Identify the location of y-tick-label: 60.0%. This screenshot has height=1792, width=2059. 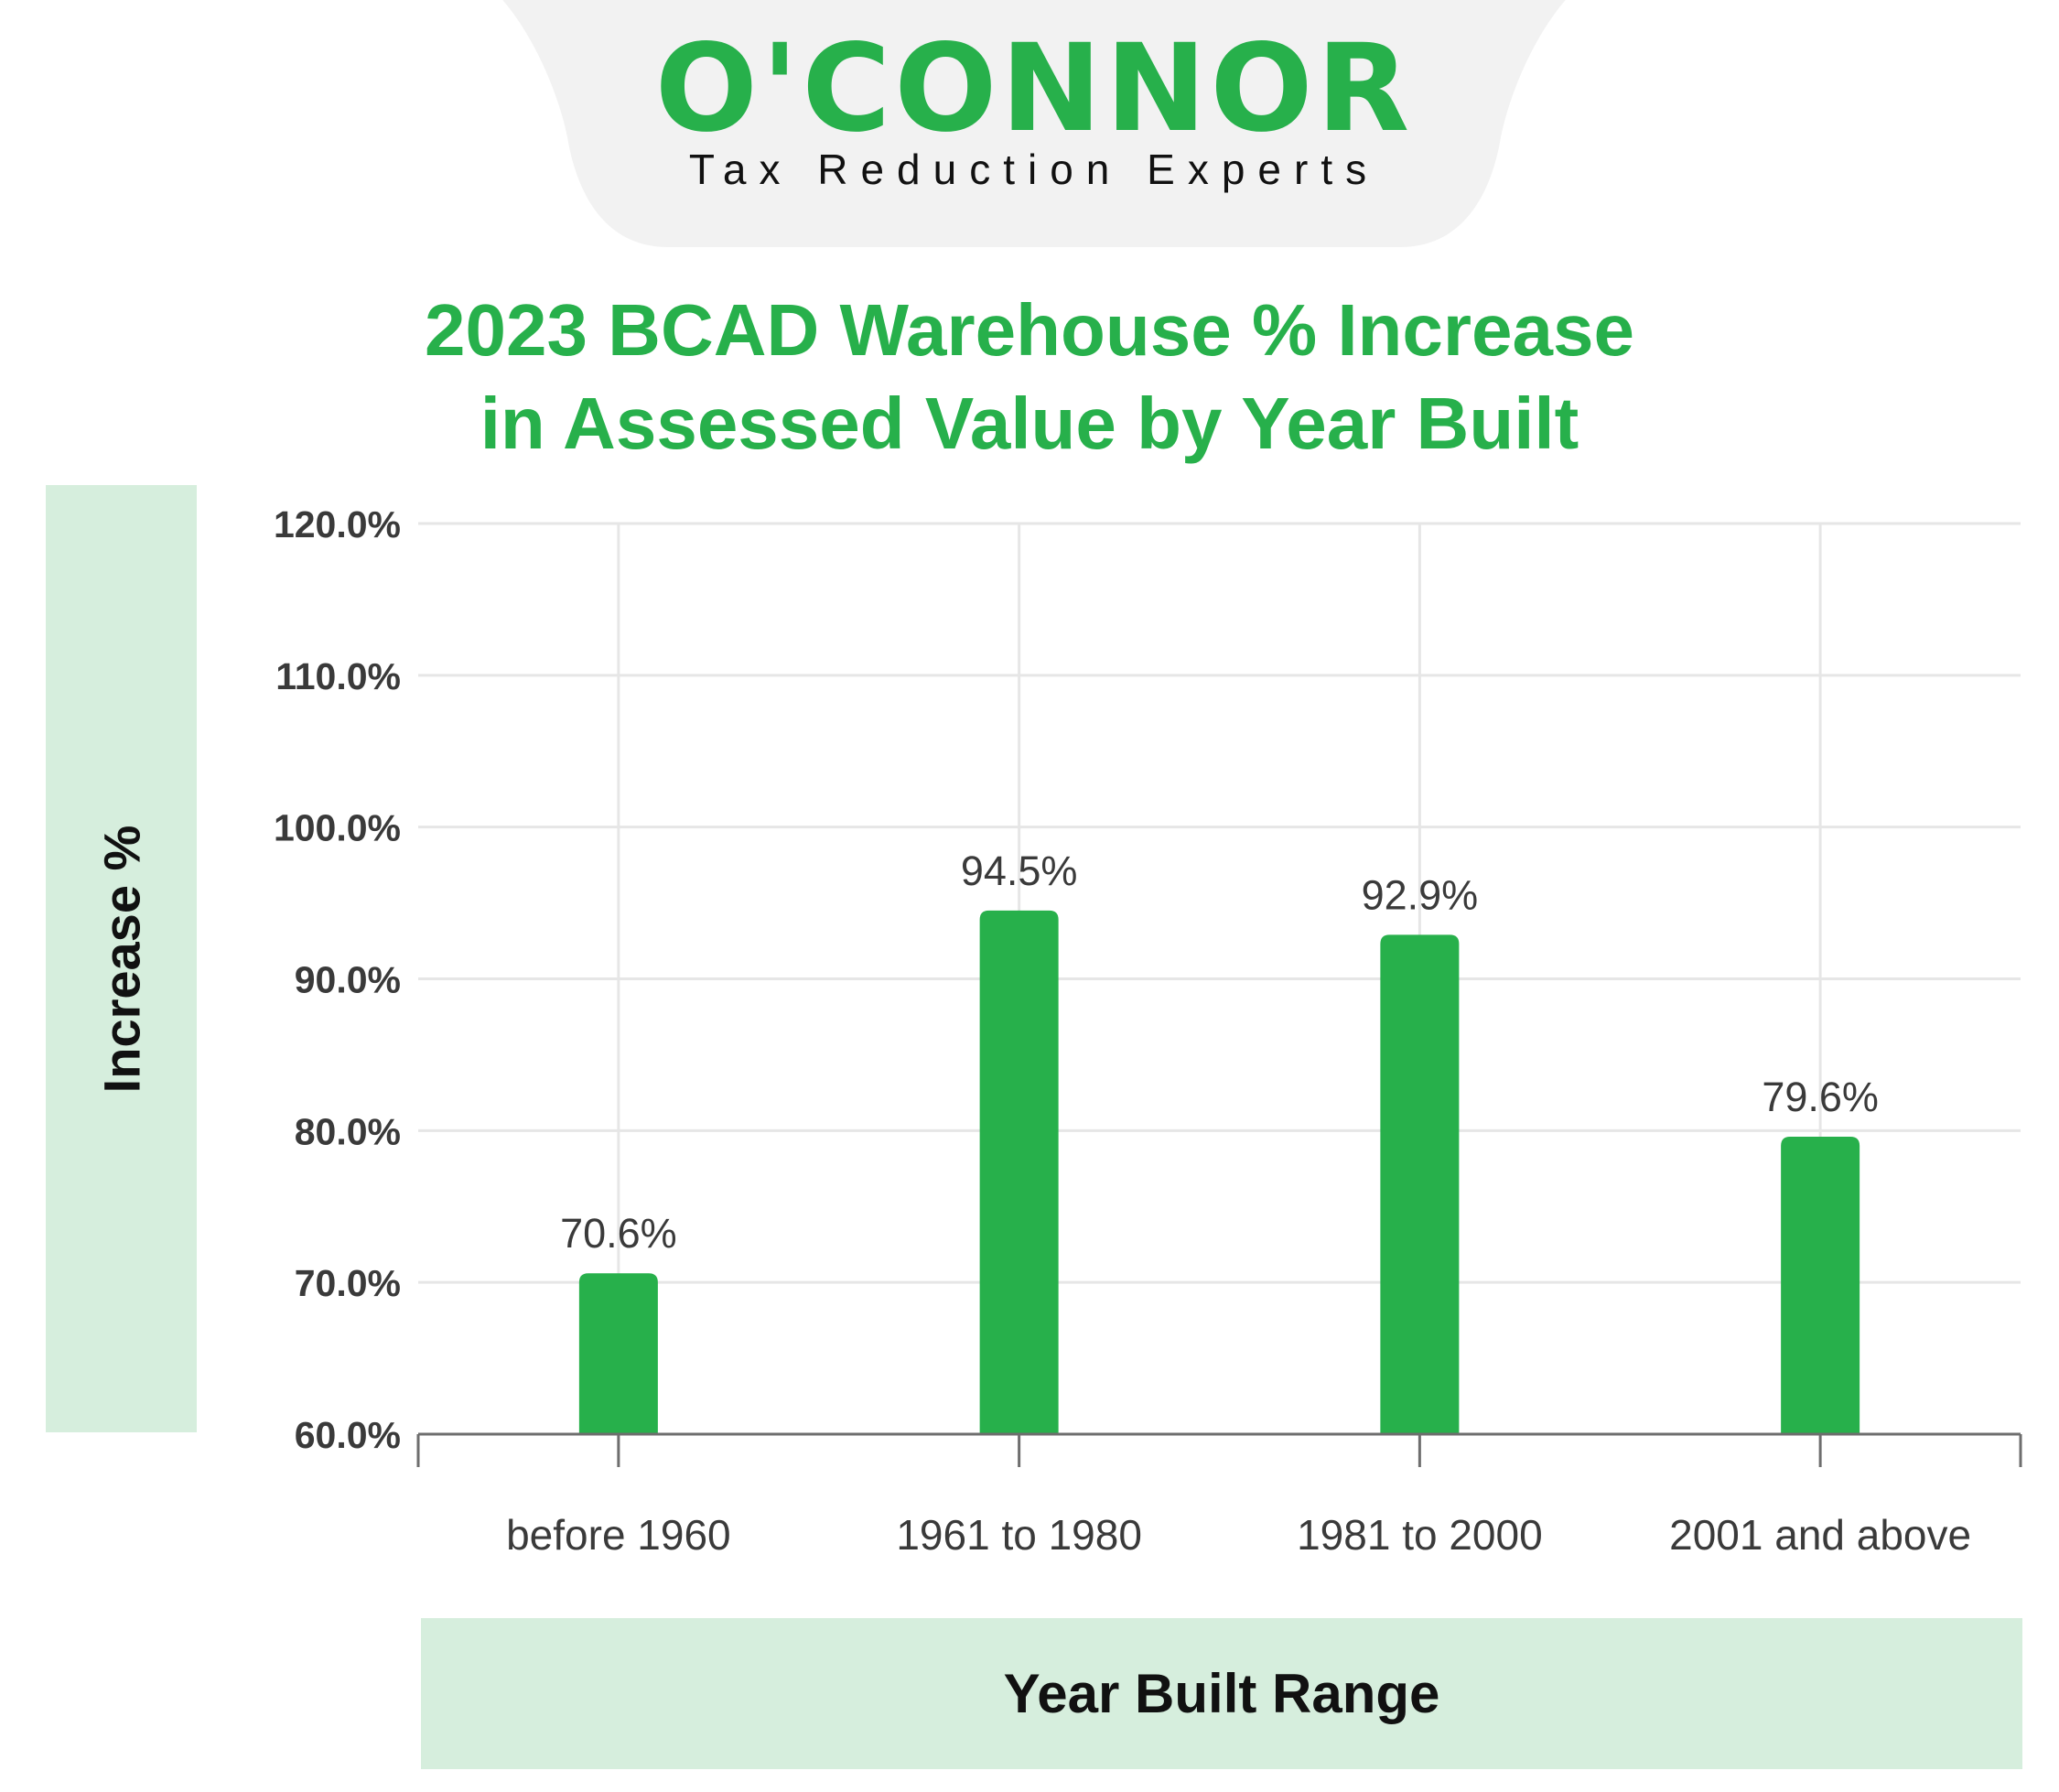
(348, 1435).